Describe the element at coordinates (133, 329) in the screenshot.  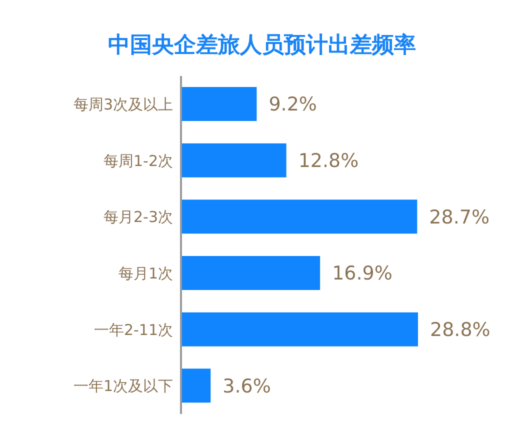
I see `y-tick-label: 一年2-11次` at that location.